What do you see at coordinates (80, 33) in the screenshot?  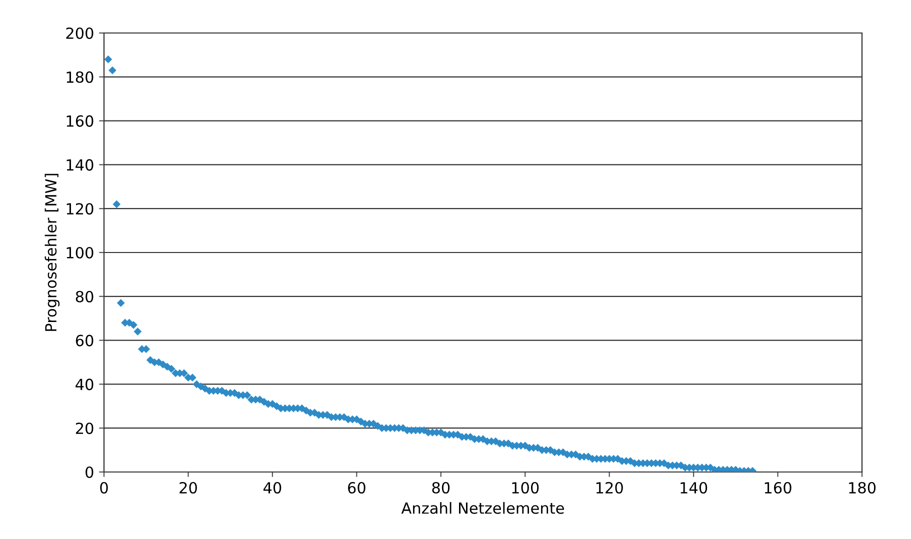 I see `y-tick-label: 200` at bounding box center [80, 33].